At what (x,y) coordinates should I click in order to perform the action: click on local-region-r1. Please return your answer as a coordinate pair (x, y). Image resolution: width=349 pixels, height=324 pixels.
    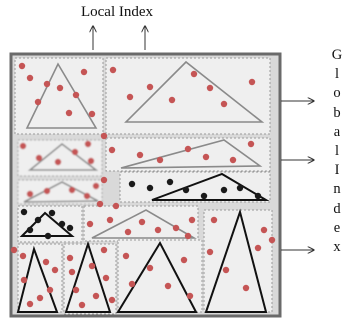
    Looking at the image, I should click on (59, 96).